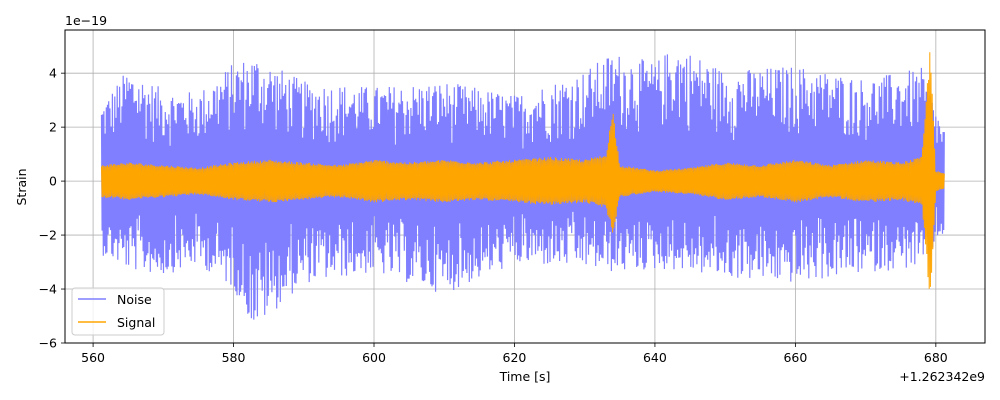  What do you see at coordinates (795, 357) in the screenshot?
I see `x-tick-label: 660` at bounding box center [795, 357].